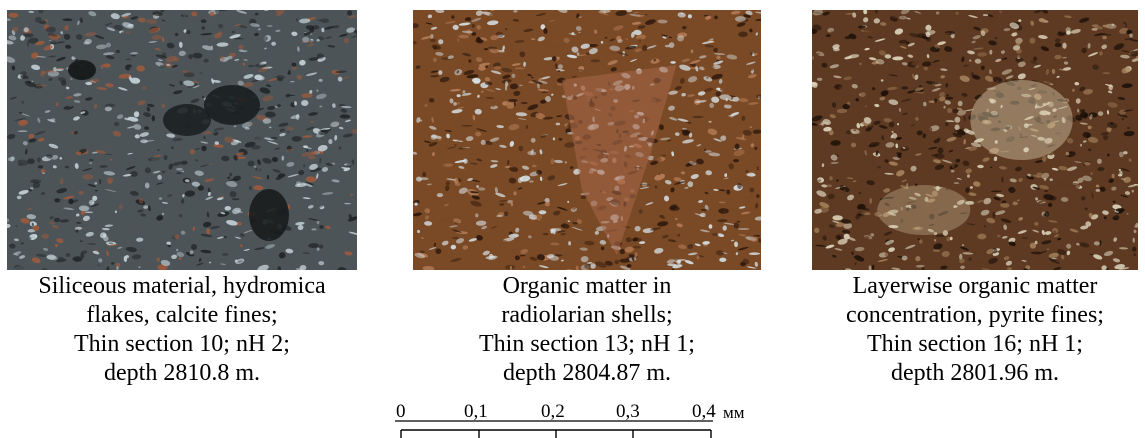 The image size is (1145, 438). What do you see at coordinates (975, 315) in the screenshot?
I see `caption-line: concentration, pyrite fines;` at bounding box center [975, 315].